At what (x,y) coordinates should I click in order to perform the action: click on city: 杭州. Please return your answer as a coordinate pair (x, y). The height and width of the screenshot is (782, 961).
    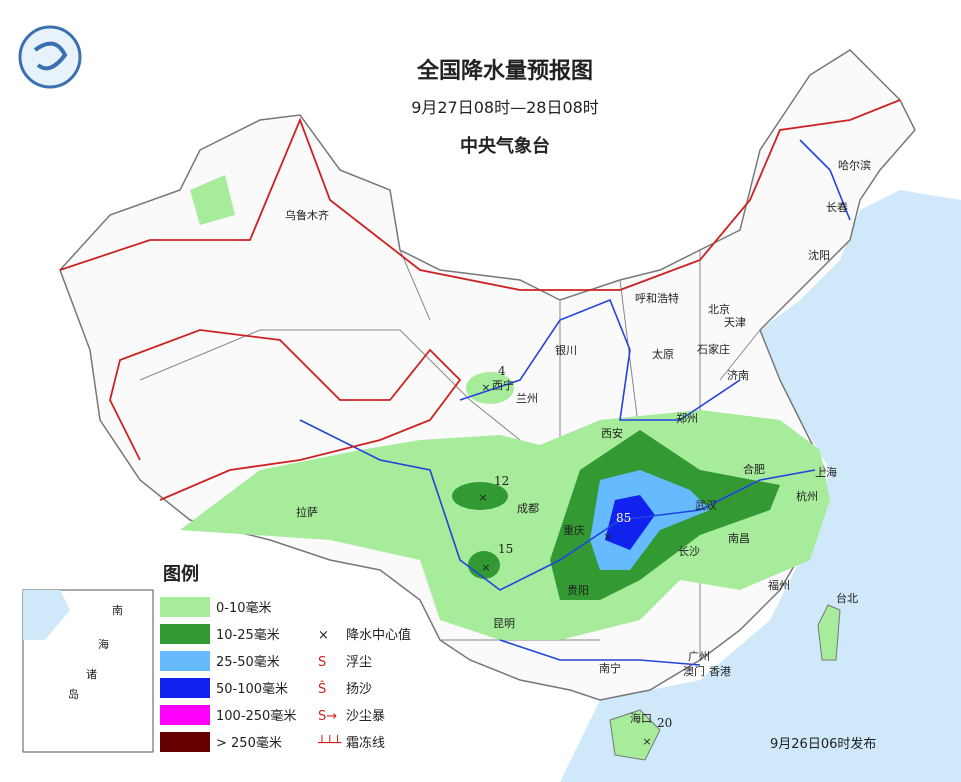
    Looking at the image, I should click on (807, 496).